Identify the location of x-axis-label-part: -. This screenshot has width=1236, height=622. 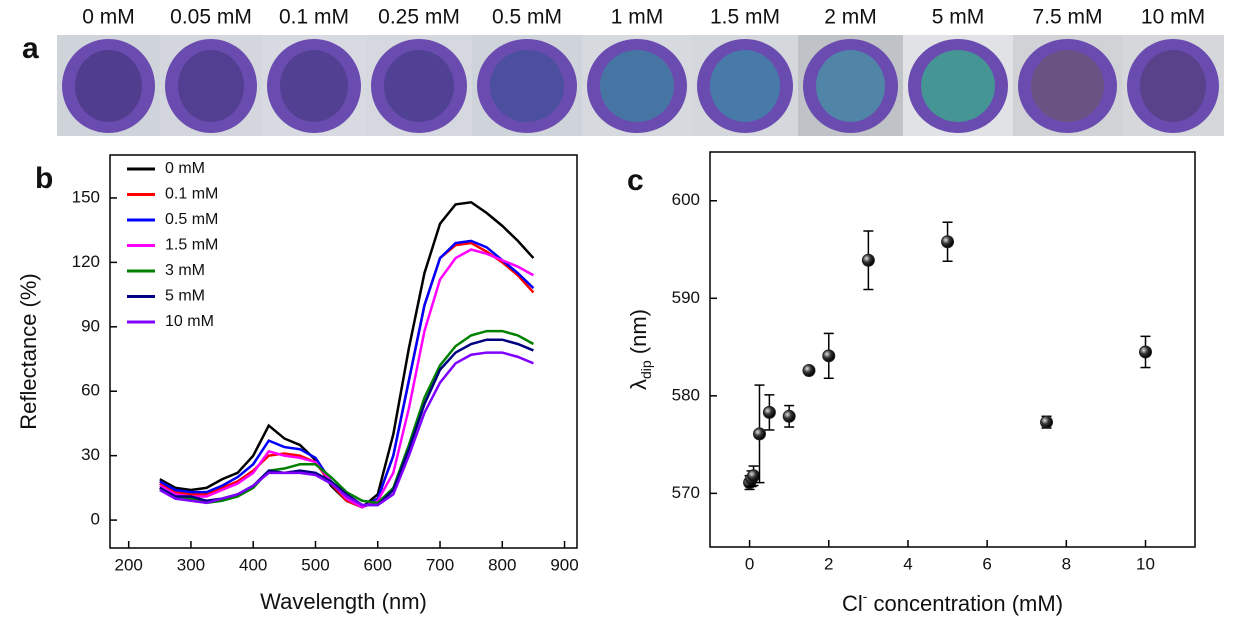
(865, 596).